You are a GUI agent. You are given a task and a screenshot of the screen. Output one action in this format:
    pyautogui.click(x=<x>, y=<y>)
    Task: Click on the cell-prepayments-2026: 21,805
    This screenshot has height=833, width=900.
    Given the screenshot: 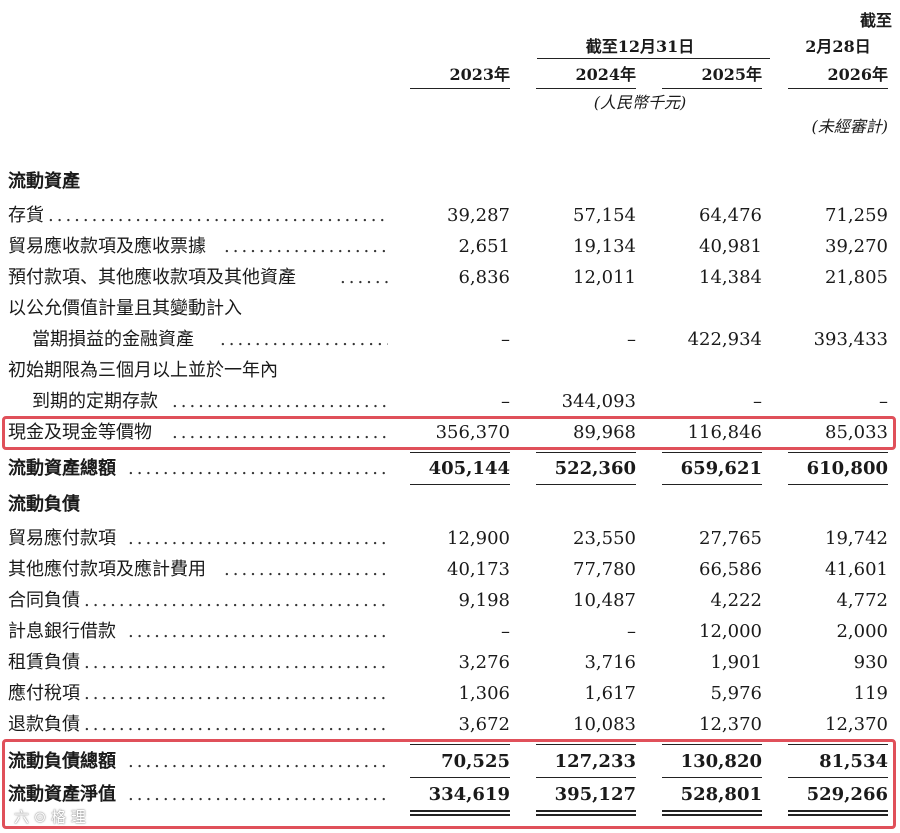 What is the action you would take?
    pyautogui.click(x=856, y=277)
    